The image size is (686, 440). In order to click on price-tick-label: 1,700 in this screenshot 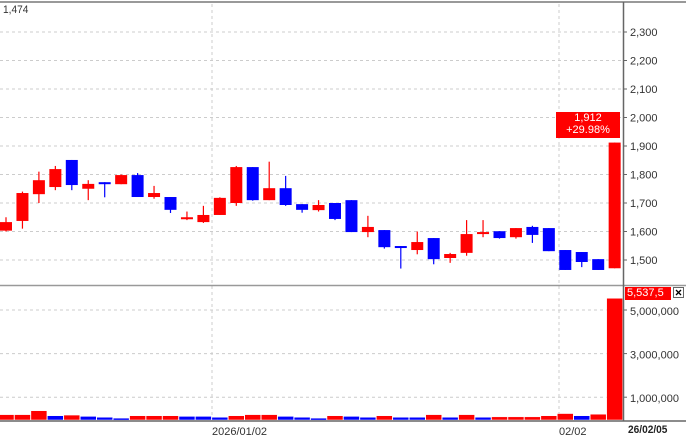, I will do `click(644, 204)`.